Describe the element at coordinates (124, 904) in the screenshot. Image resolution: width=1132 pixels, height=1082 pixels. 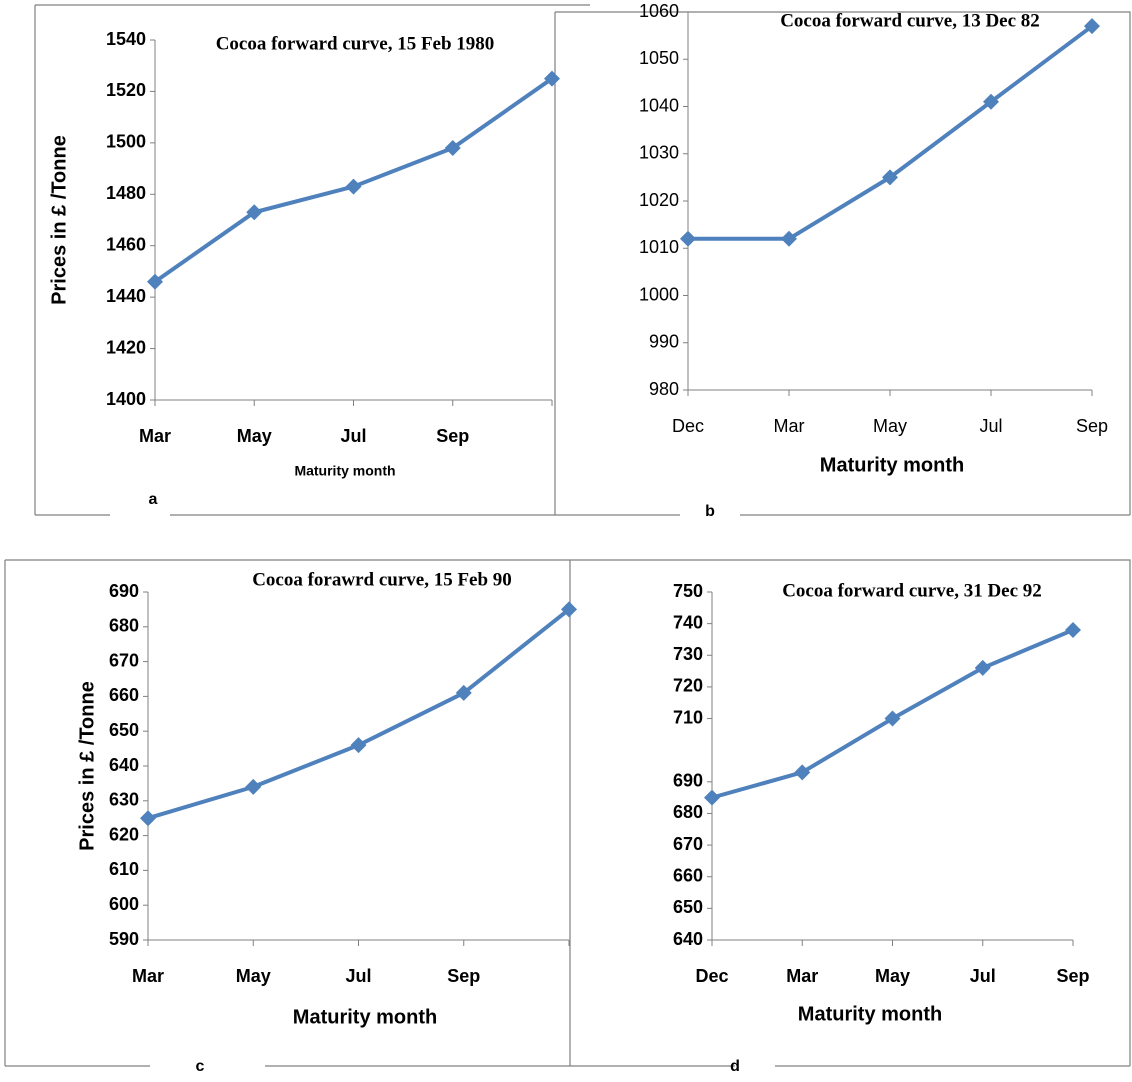
I see `y-tick-label: 600` at that location.